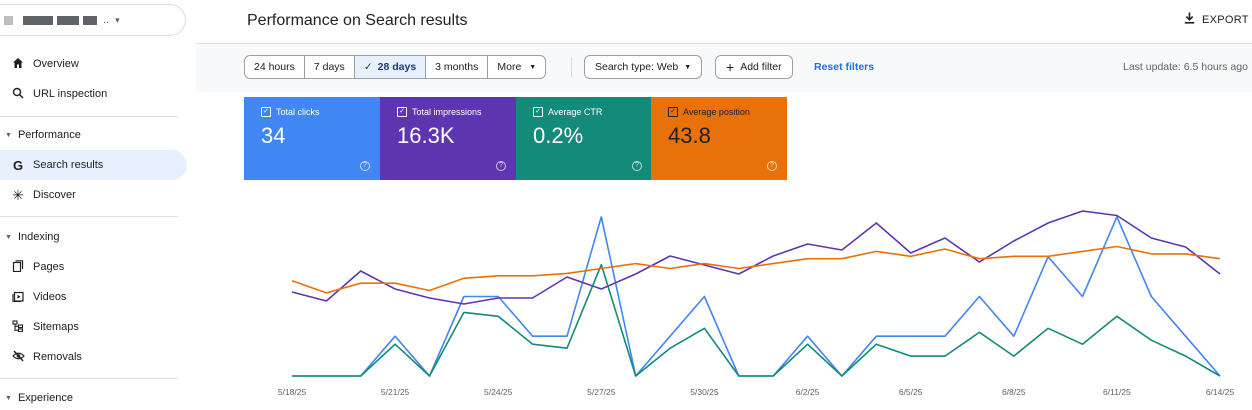 This screenshot has width=1252, height=410. What do you see at coordinates (368, 67) in the screenshot?
I see `check-icon: ✓` at bounding box center [368, 67].